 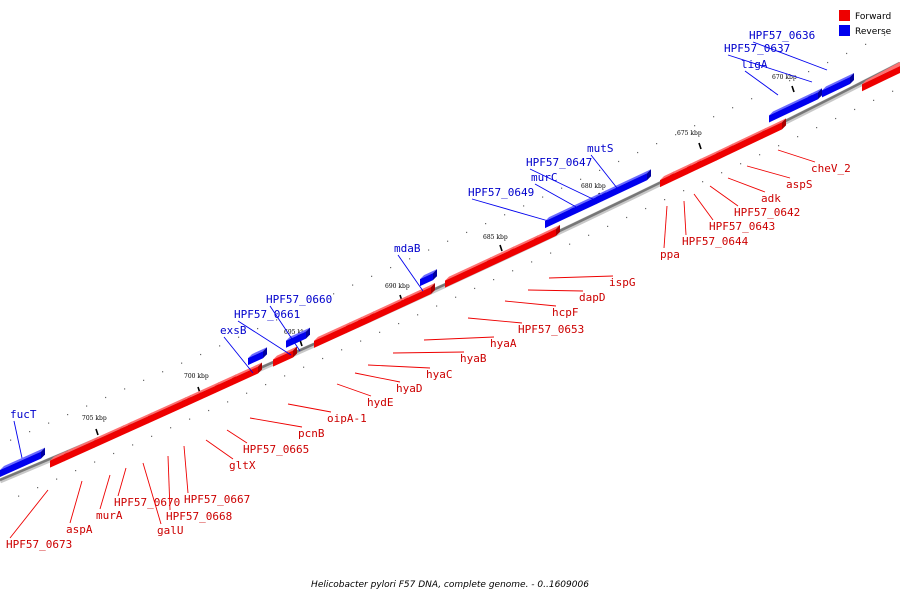 I want to click on gene-hyde: hydE, so click(x=354, y=365).